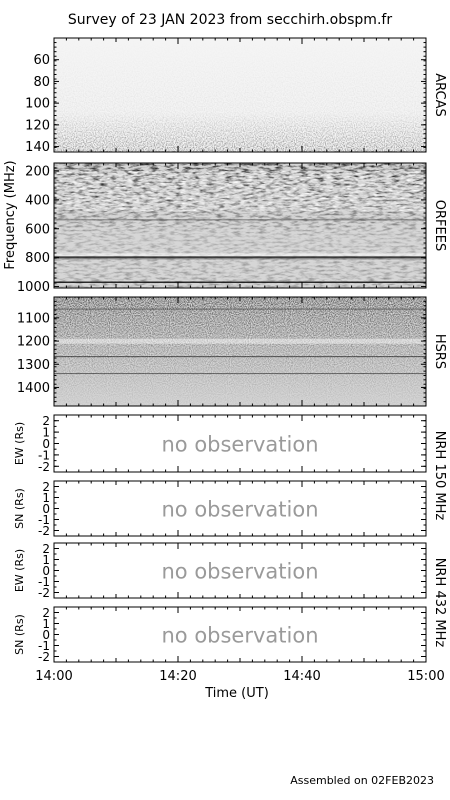  What do you see at coordinates (236, 693) in the screenshot?
I see `shared-x-axis-label: Time (UT)` at bounding box center [236, 693].